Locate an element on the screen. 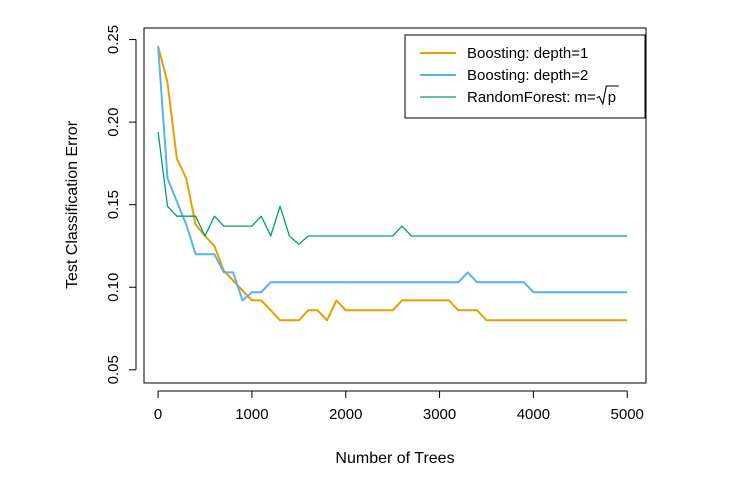 Image resolution: width=750 pixels, height=487 pixels. y-tick-label: 0.10 is located at coordinates (113, 287).